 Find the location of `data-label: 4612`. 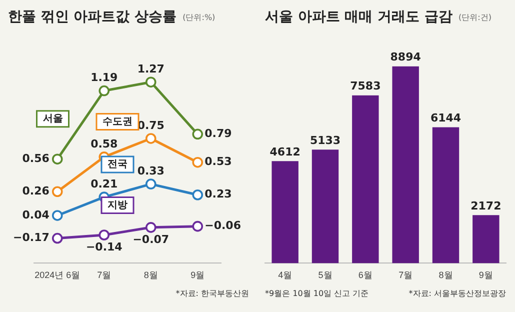

data-label: 4612 is located at coordinates (285, 151).